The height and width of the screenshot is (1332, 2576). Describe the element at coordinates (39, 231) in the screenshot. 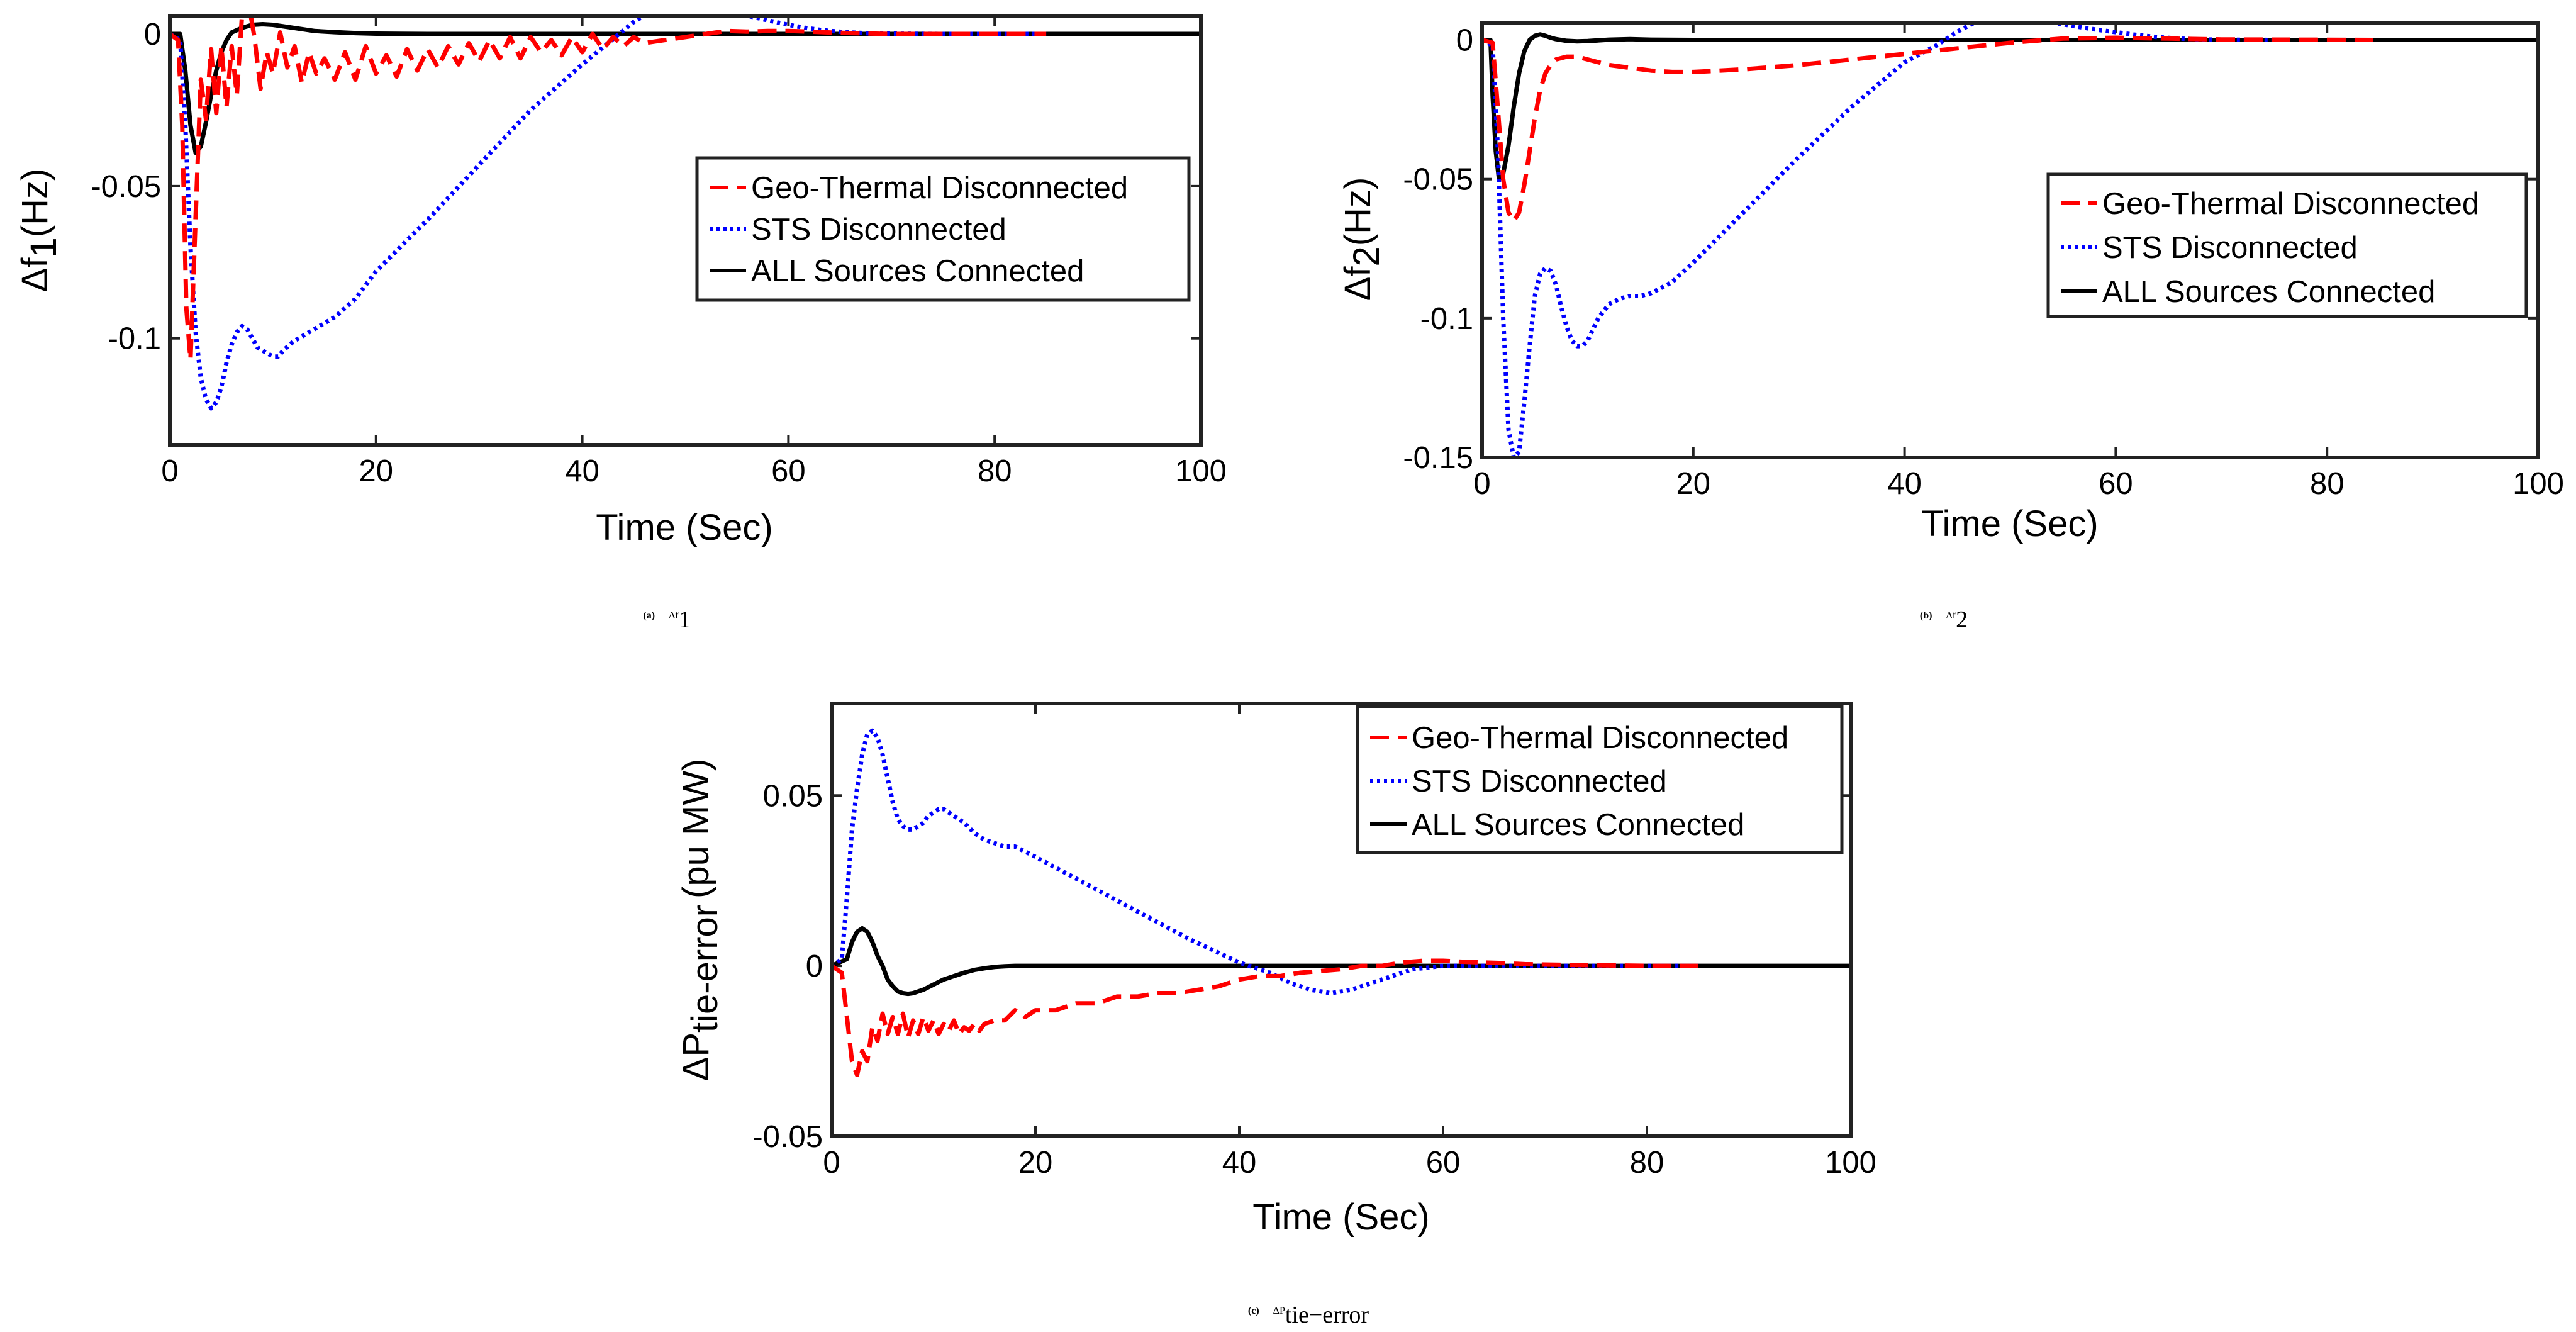

I see `y-axis-label: Δf1(Hz)` at that location.